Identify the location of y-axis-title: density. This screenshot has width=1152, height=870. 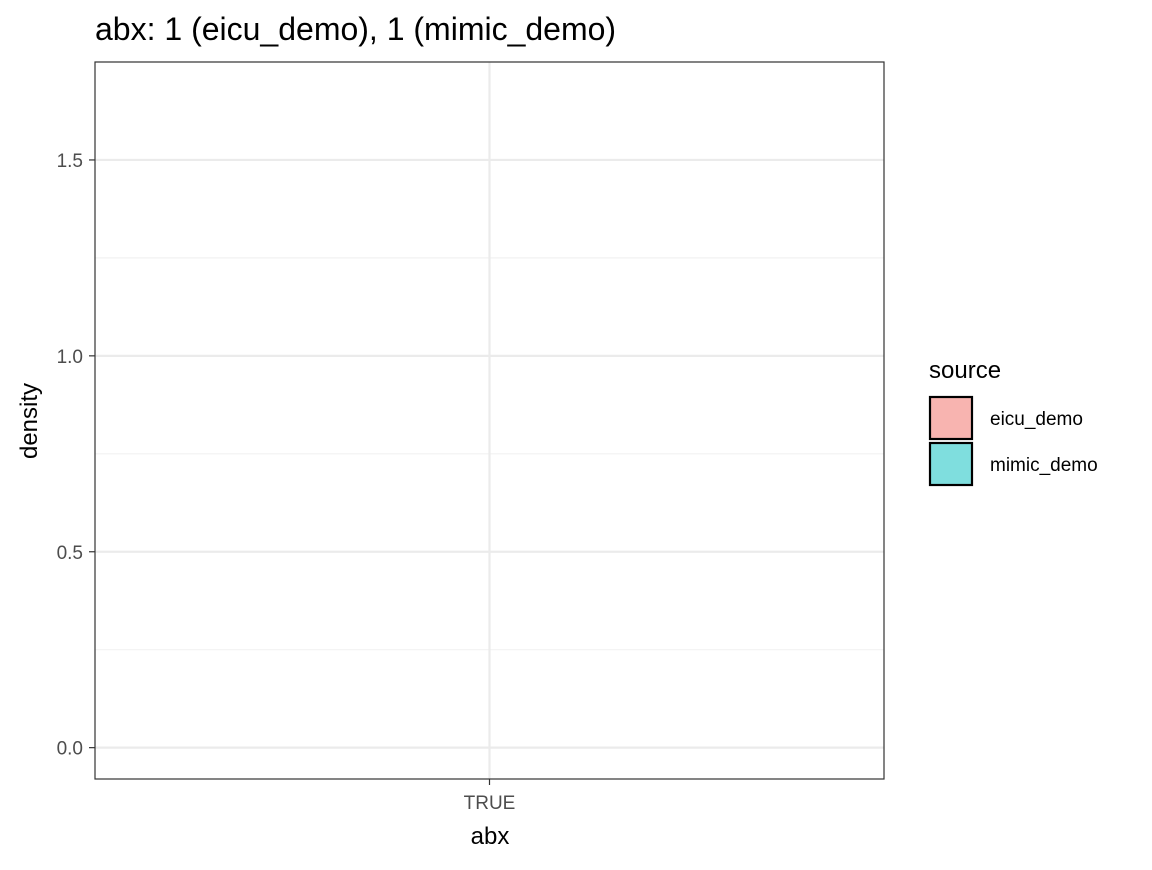
(29, 421).